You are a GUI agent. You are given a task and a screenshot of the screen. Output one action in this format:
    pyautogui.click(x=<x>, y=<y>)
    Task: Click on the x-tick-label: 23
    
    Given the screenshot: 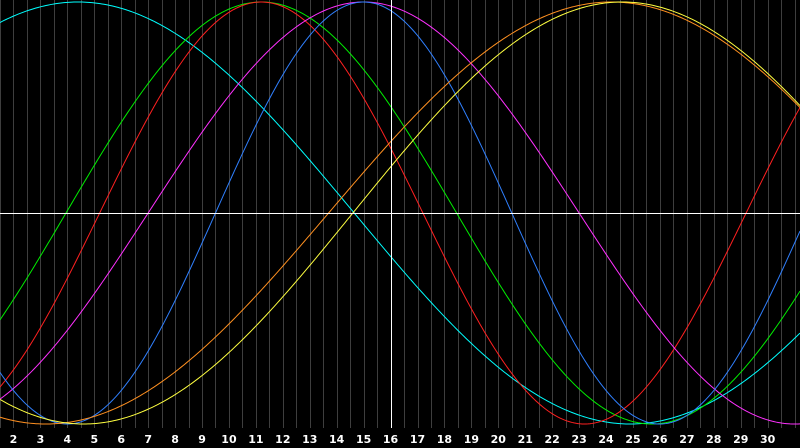 What is the action you would take?
    pyautogui.click(x=578, y=439)
    